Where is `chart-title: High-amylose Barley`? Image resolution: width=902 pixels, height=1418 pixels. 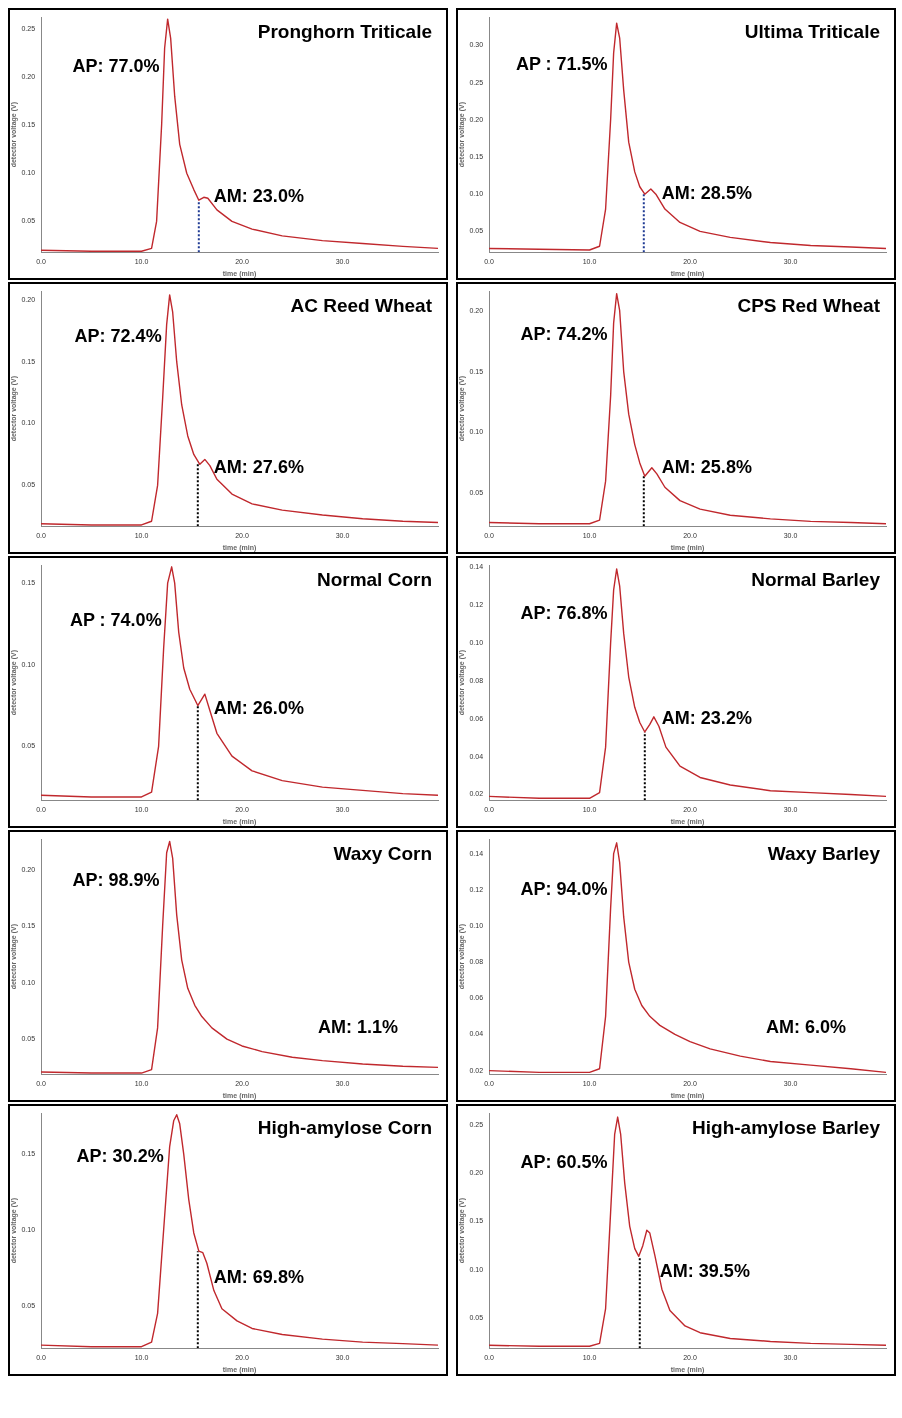 chart-title: High-amylose Barley is located at coordinates (786, 1127).